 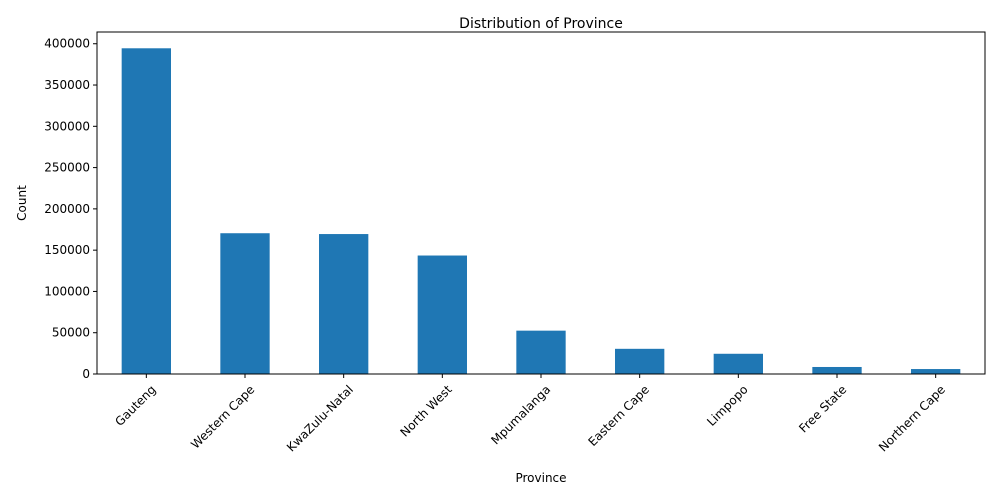 What do you see at coordinates (640, 361) in the screenshot?
I see `bar-eastern-cape` at bounding box center [640, 361].